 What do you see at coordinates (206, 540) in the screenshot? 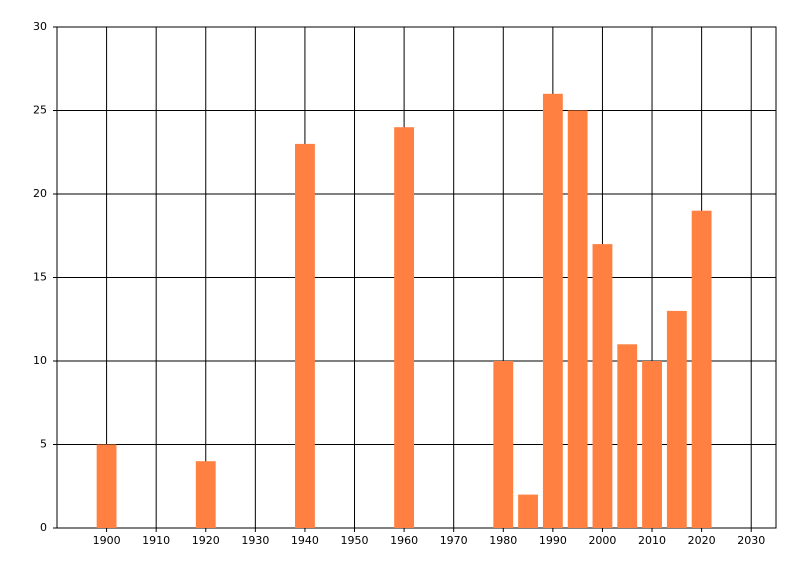
I see `x-tick-label: 1920` at bounding box center [206, 540].